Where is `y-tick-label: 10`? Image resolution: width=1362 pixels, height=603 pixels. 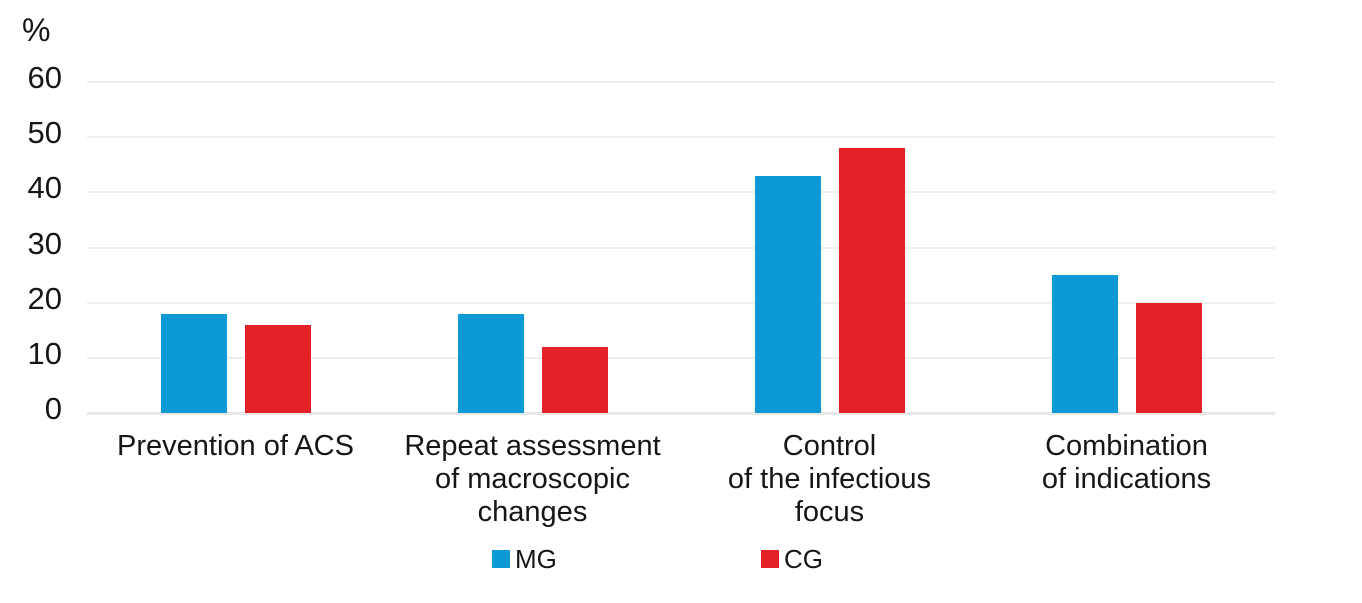 y-tick-label: 10 is located at coordinates (44, 353).